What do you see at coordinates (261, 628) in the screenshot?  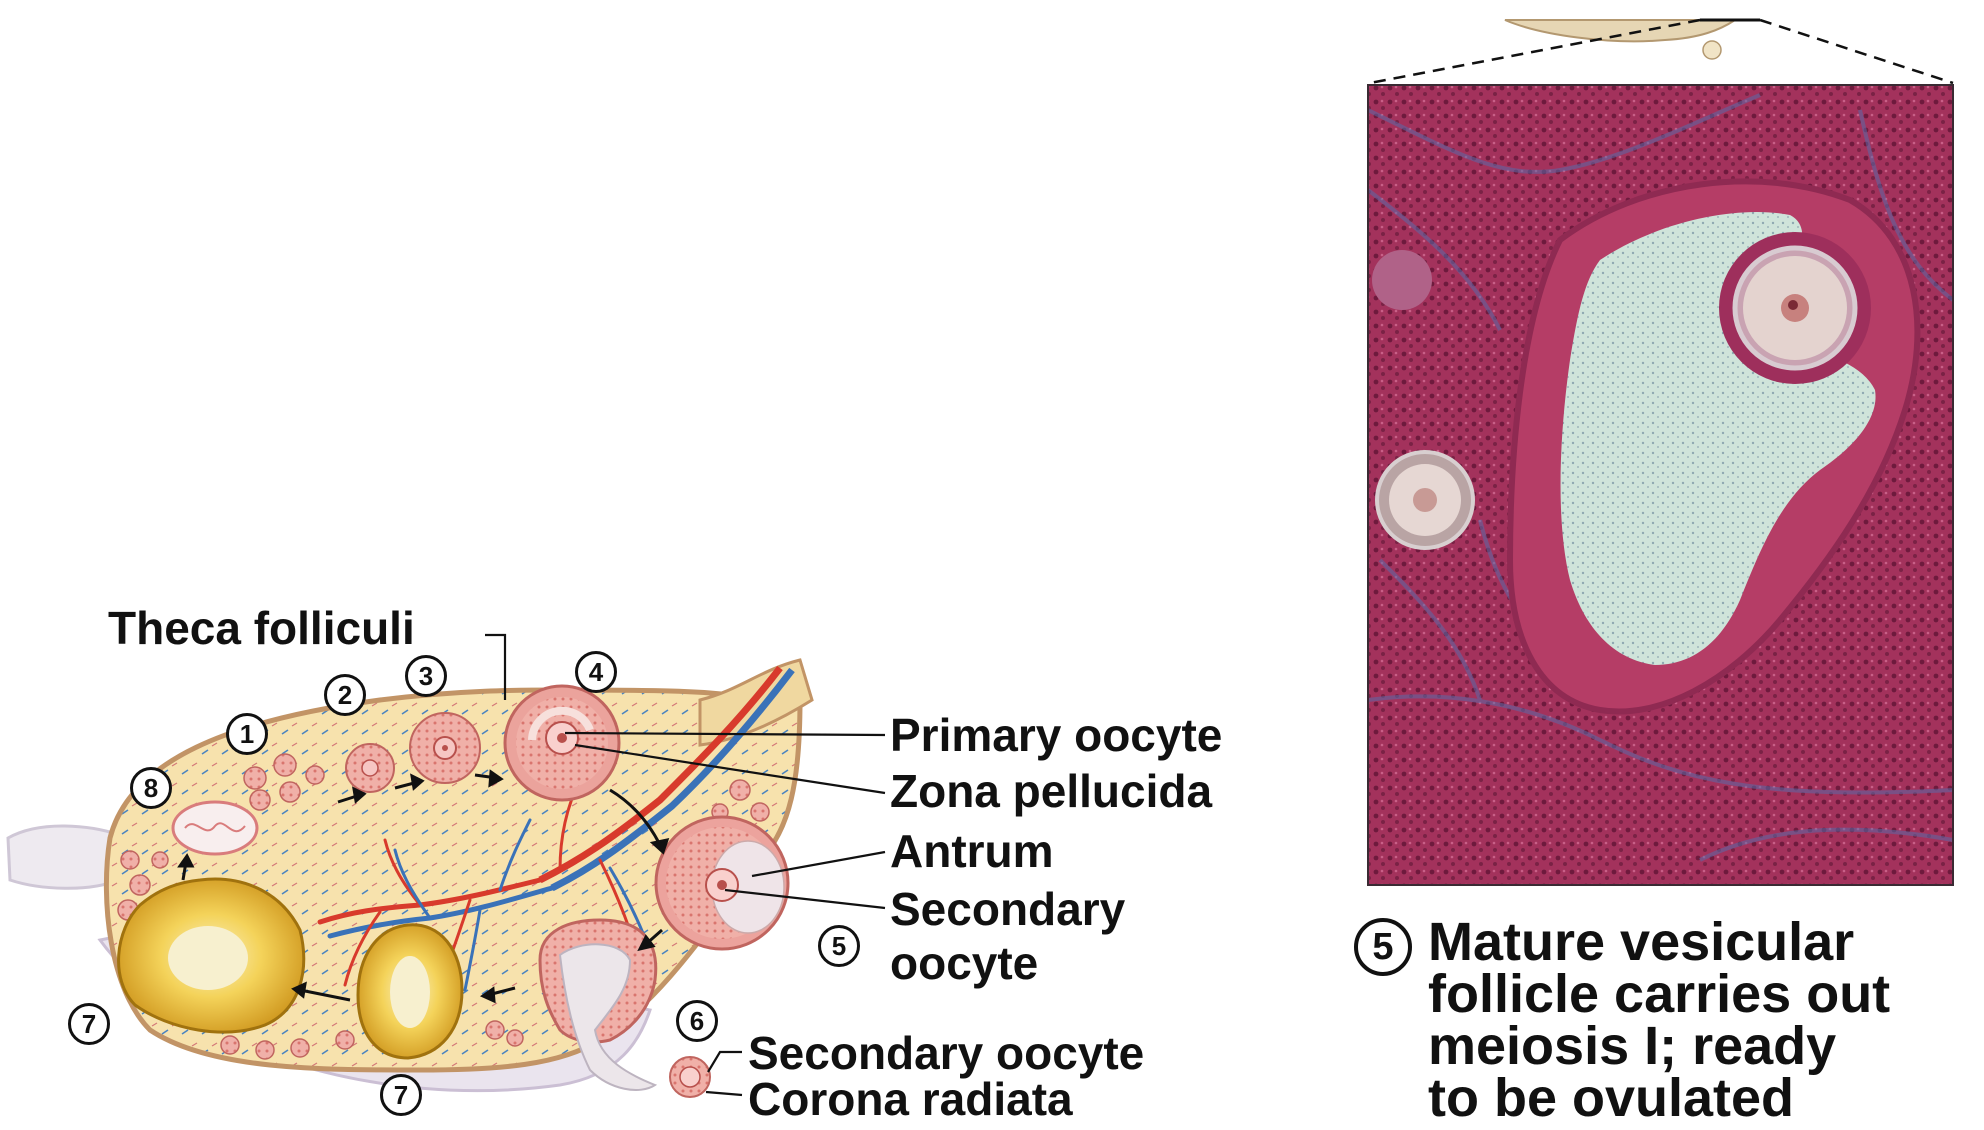 I see `label-theca-folliculi: Theca folliculi` at bounding box center [261, 628].